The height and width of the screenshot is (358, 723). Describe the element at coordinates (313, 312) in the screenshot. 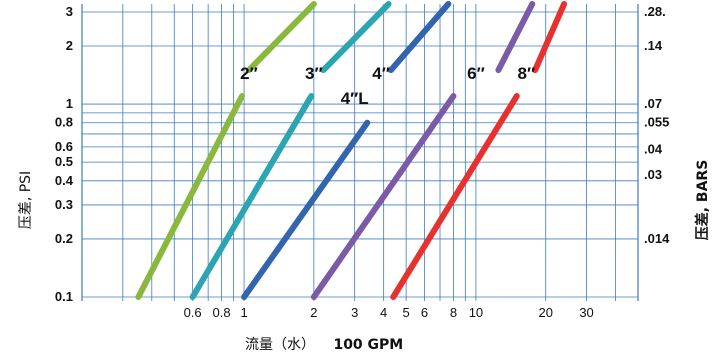

I see `x-tick-label: 2` at that location.